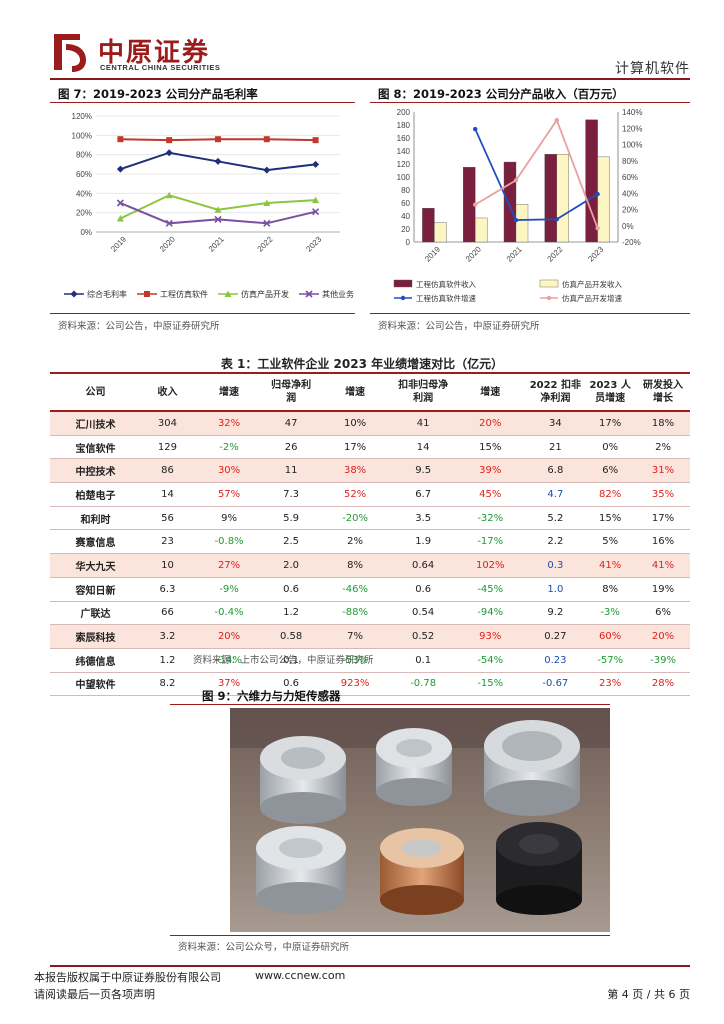  What do you see at coordinates (96, 471) in the screenshot?
I see `table-cell-company: 中控技术` at bounding box center [96, 471].